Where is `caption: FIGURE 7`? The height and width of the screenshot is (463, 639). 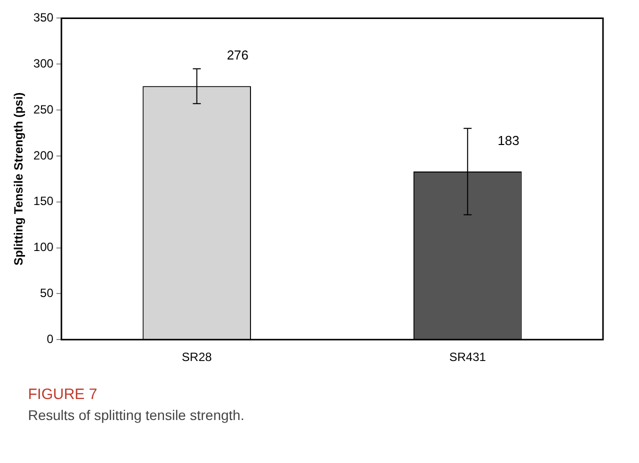
caption: FIGURE 7 is located at coordinates (63, 394).